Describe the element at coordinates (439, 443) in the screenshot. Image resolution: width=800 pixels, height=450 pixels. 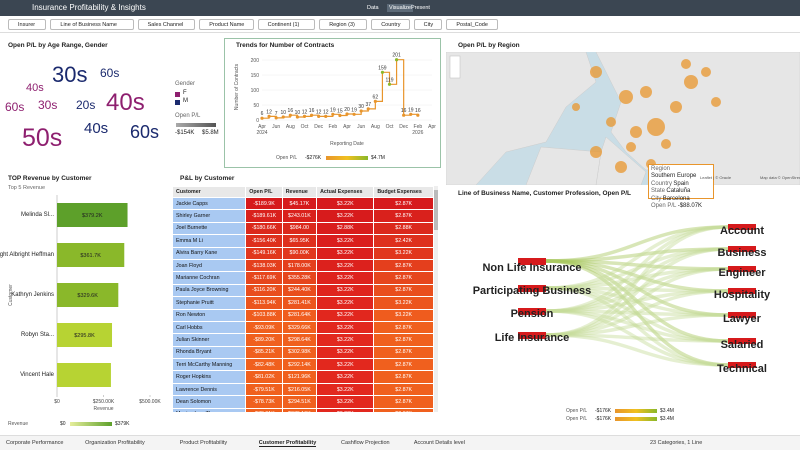
I see `page-tab: Account Details level` at that location.